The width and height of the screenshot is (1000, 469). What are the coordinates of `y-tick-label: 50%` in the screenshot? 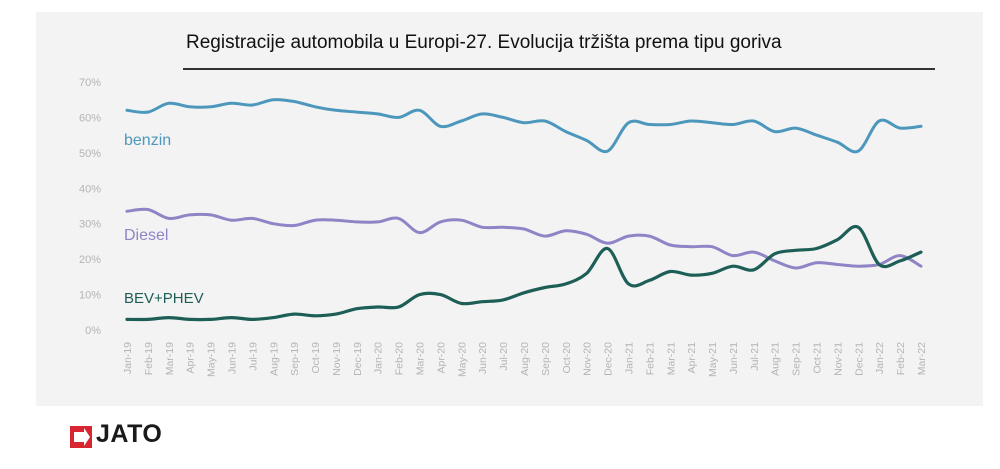 It's located at (90, 154).